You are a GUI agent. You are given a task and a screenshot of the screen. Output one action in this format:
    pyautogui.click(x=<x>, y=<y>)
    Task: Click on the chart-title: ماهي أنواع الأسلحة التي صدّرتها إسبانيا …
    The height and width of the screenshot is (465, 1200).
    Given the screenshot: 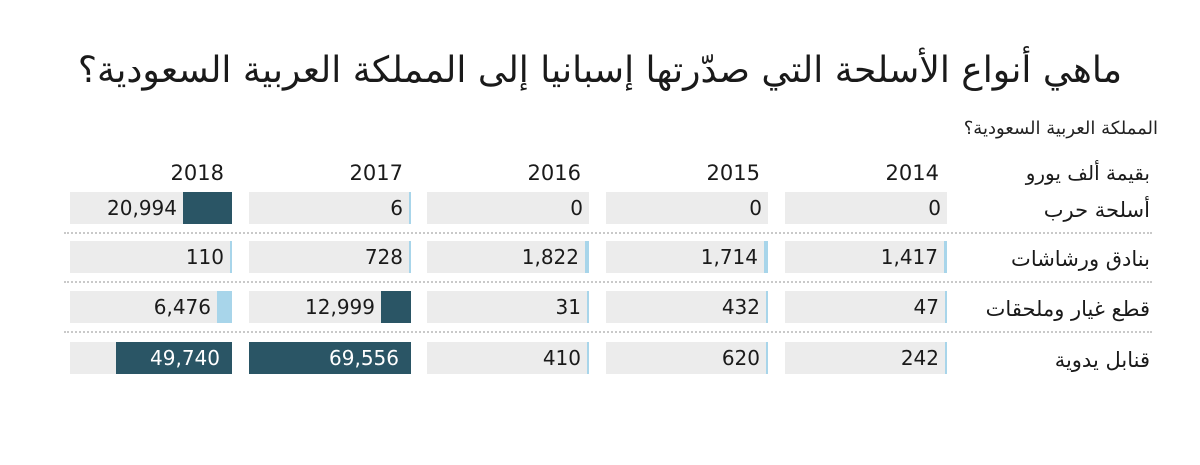 What is the action you would take?
    pyautogui.click(x=600, y=70)
    